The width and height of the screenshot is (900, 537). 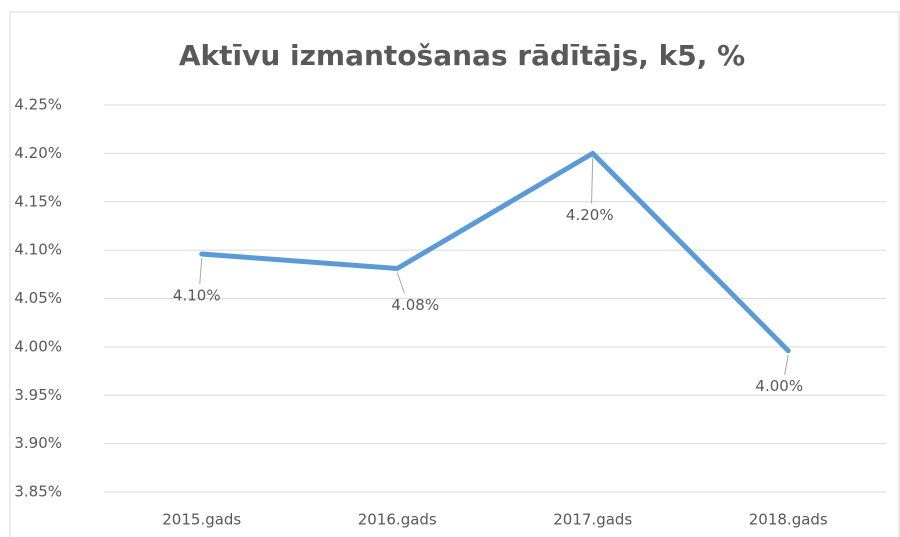 I want to click on x-tick-label: 2018.gads, so click(x=788, y=520).